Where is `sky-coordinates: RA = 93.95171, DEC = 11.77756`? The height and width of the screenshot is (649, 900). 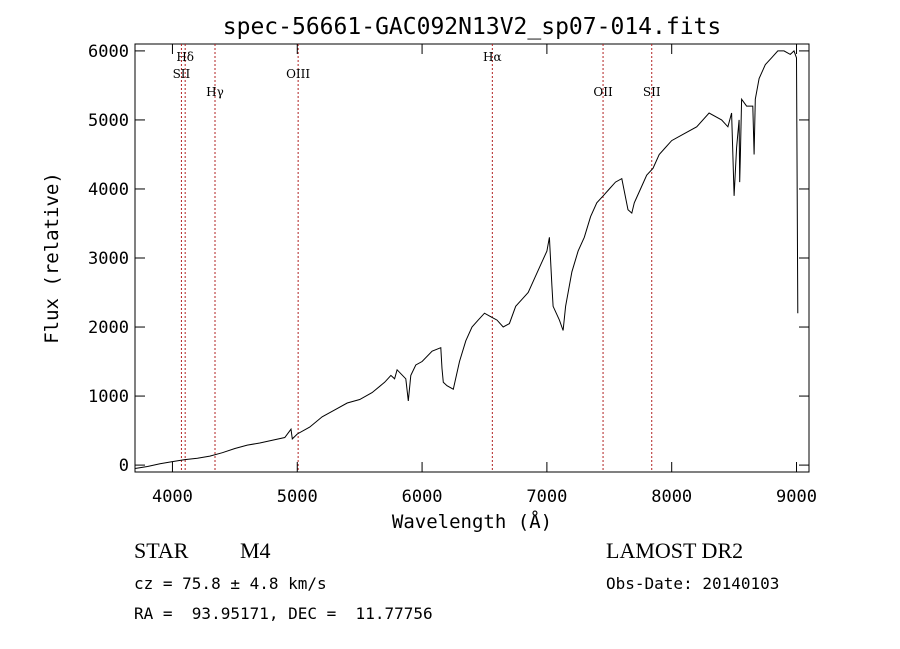
sky-coordinates: RA = 93.95171, DEC = 11.77756 is located at coordinates (283, 613).